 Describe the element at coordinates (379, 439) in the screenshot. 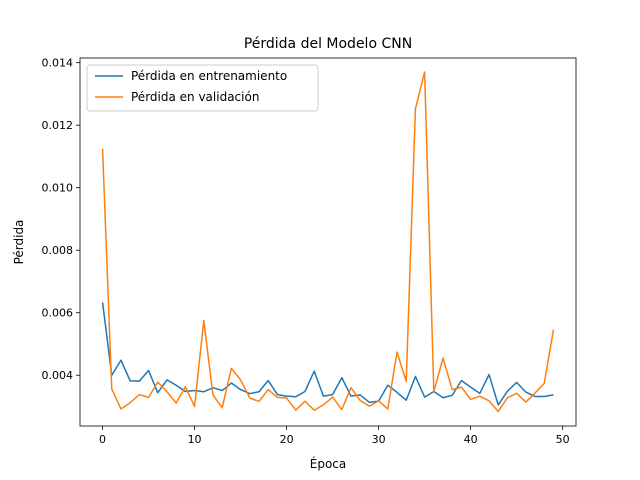

I see `x-tick-label: 30` at that location.